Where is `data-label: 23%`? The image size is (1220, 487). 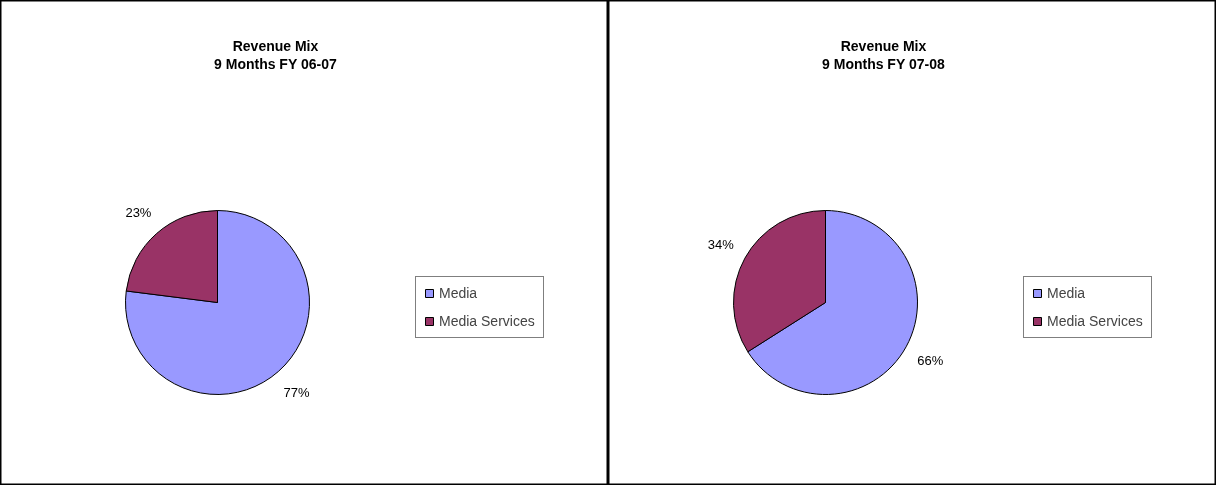 data-label: 23% is located at coordinates (138, 213).